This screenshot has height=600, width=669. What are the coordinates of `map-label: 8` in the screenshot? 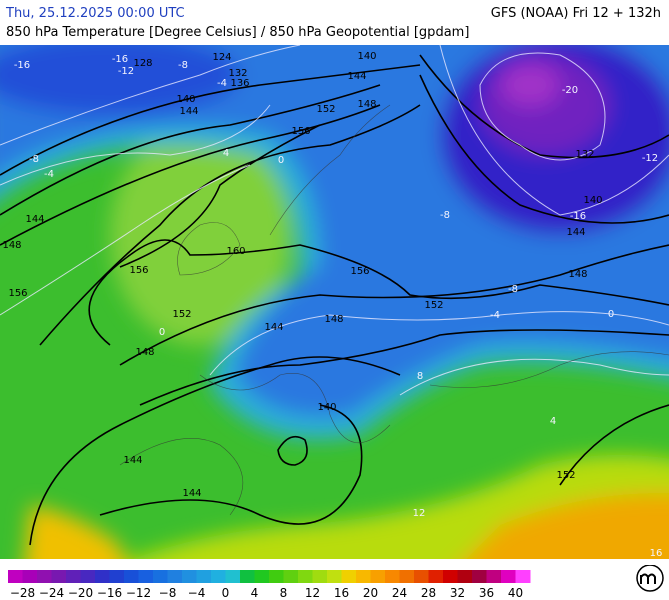 It's located at (420, 376).